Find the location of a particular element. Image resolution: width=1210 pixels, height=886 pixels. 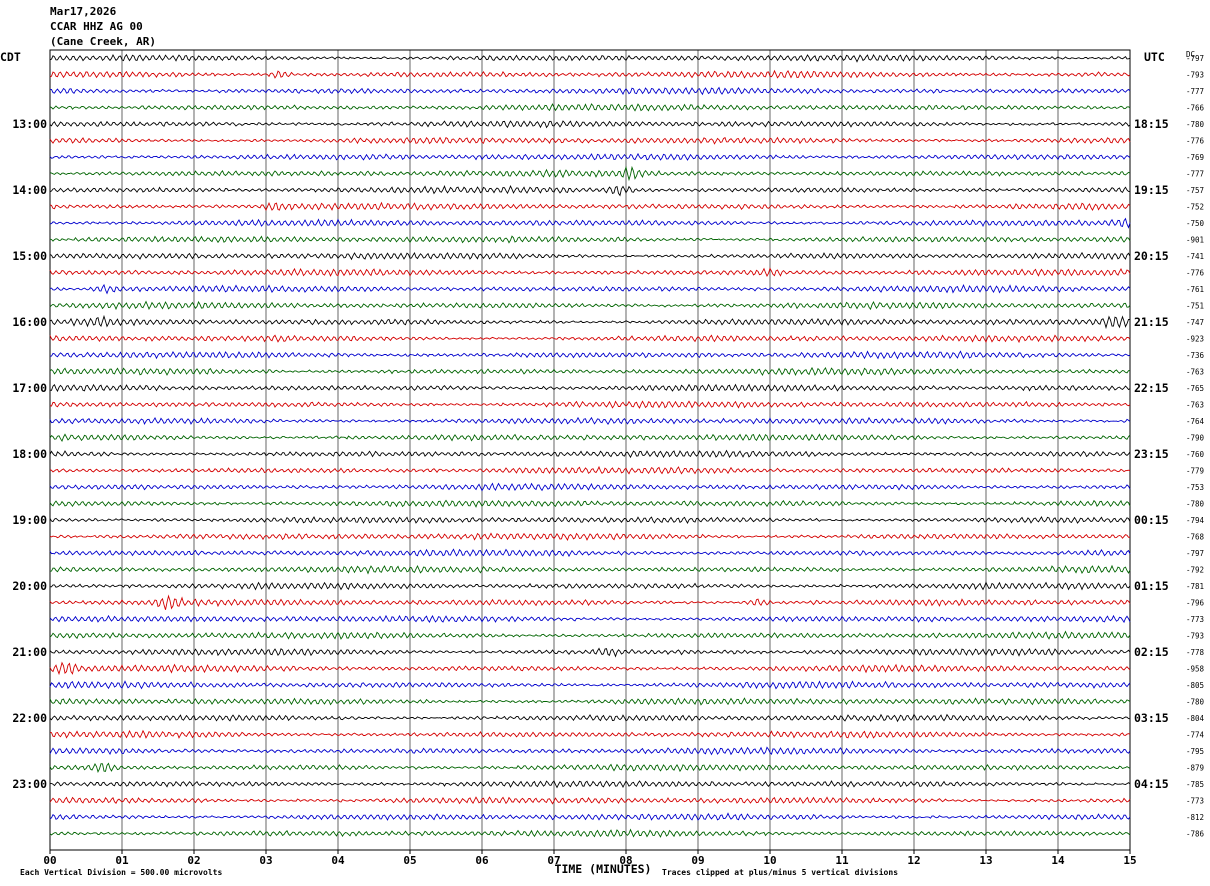

x-tick-label: 01 is located at coordinates (122, 860).